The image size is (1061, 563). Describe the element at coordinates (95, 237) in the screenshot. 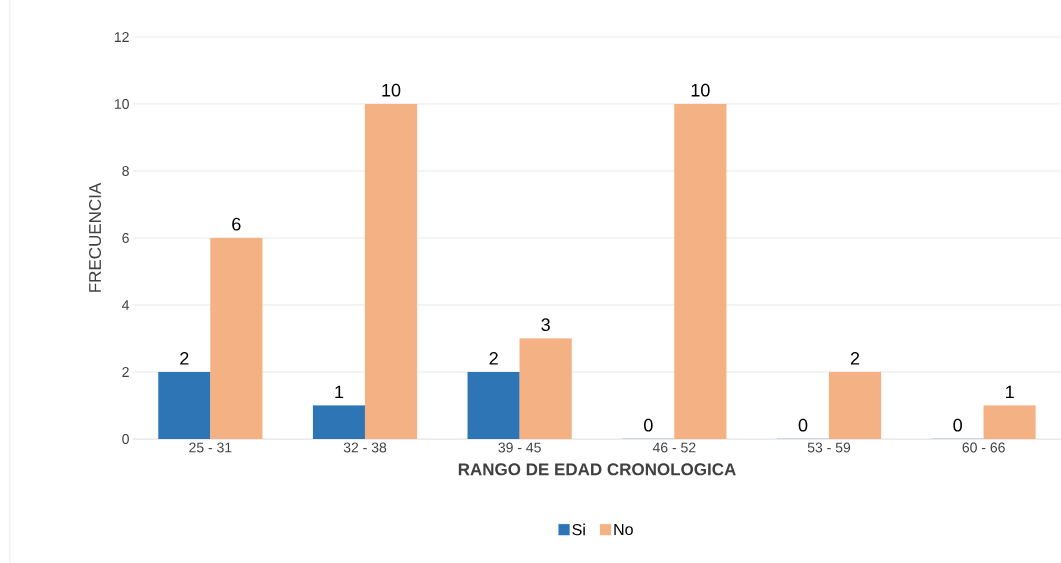

I see `y-axis-title: FRECUENCIA` at that location.